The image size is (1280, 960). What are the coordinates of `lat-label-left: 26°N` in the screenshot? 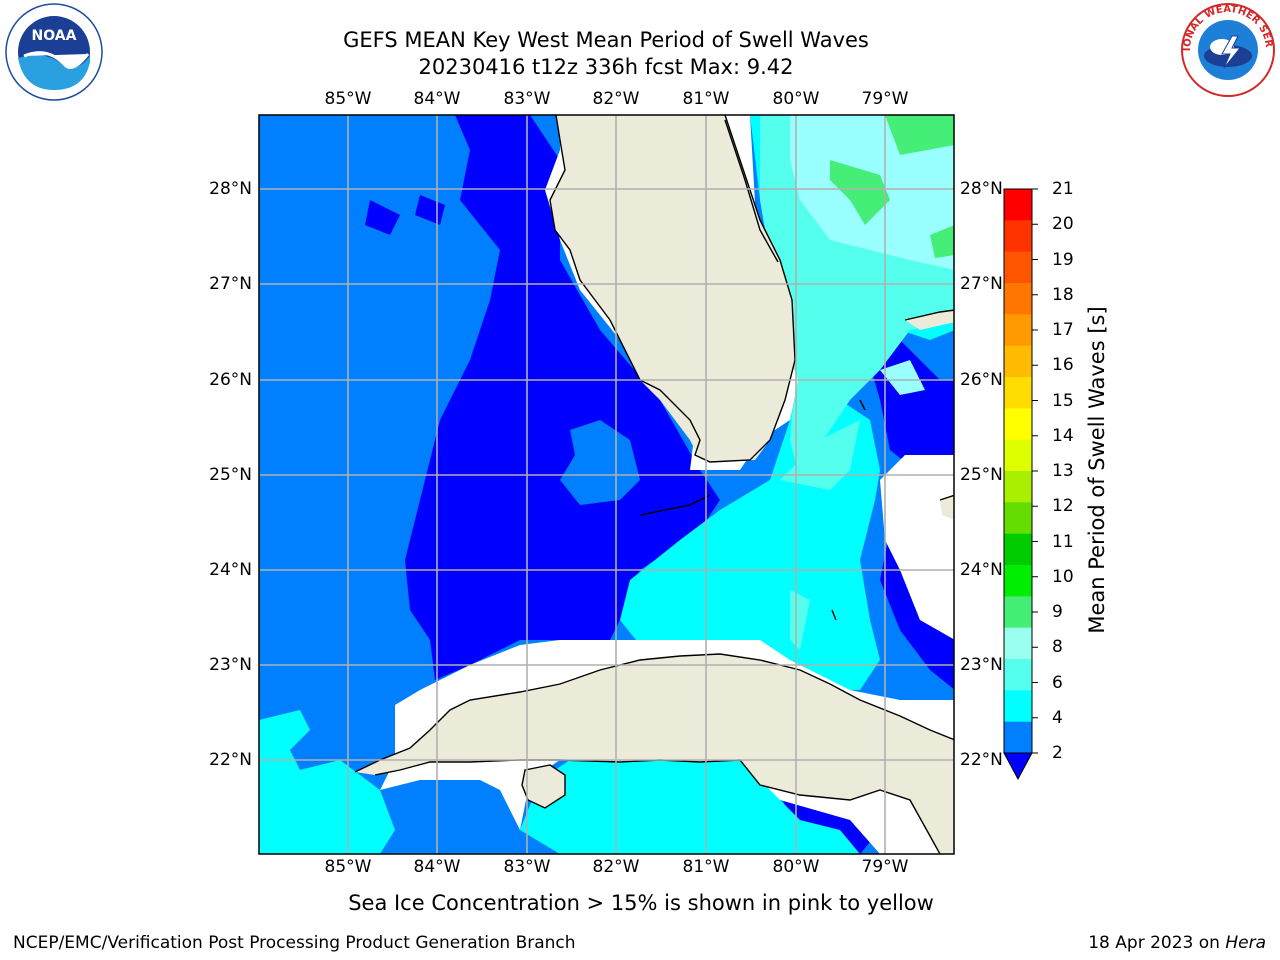 It's located at (230, 380).